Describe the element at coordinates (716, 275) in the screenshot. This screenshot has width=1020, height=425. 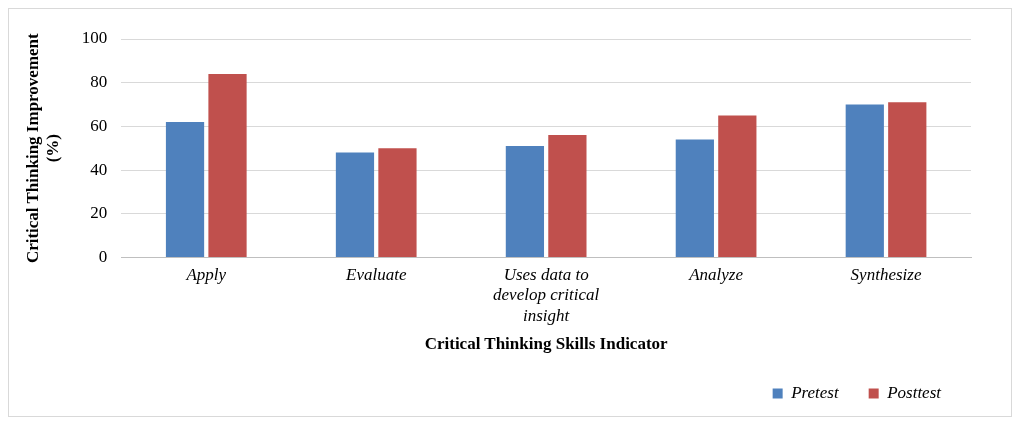
I see `x-tick-label: Analyze` at that location.